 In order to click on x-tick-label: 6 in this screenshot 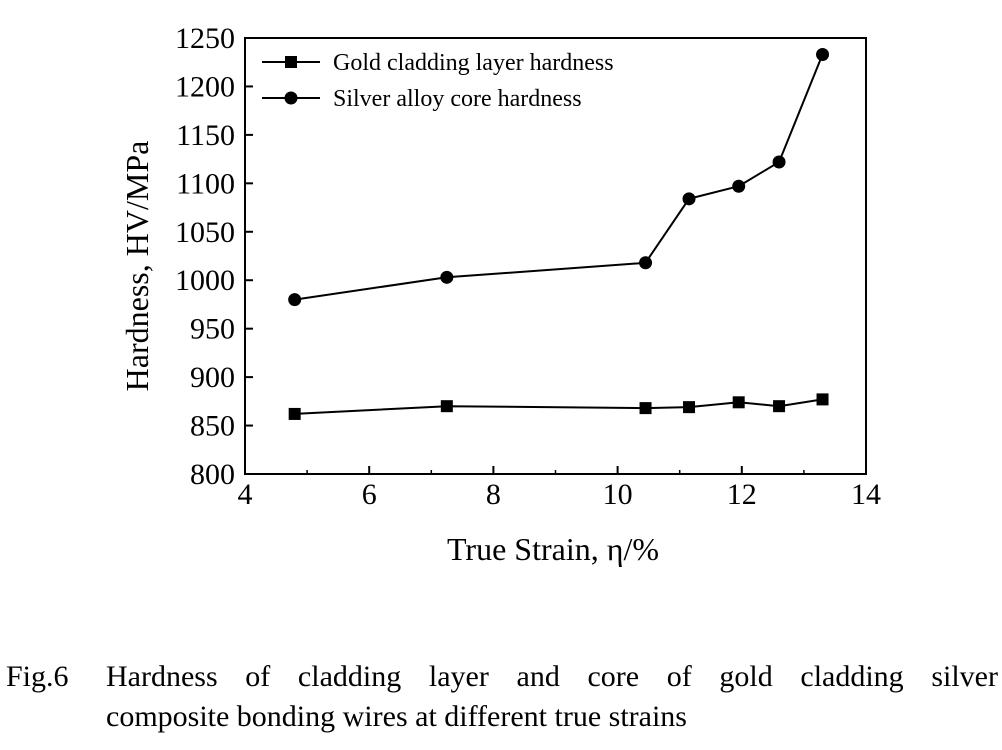, I will do `click(369, 494)`.